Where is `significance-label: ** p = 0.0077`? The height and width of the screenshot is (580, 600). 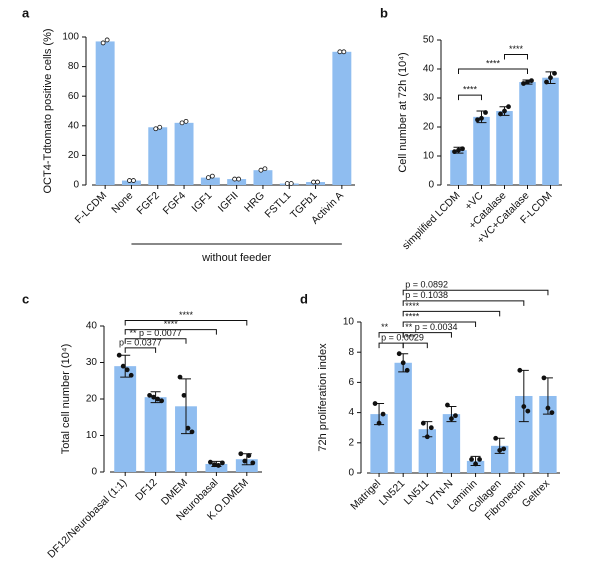 significance-label: ** p = 0.0077 is located at coordinates (155, 333).